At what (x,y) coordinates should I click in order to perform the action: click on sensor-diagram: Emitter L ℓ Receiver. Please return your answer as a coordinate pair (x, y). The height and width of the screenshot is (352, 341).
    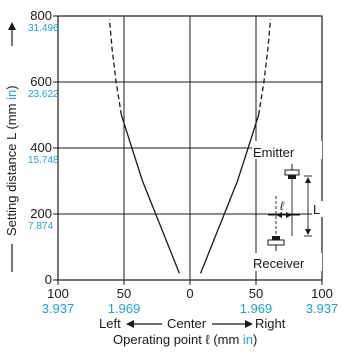
    Looking at the image, I should click on (288, 206).